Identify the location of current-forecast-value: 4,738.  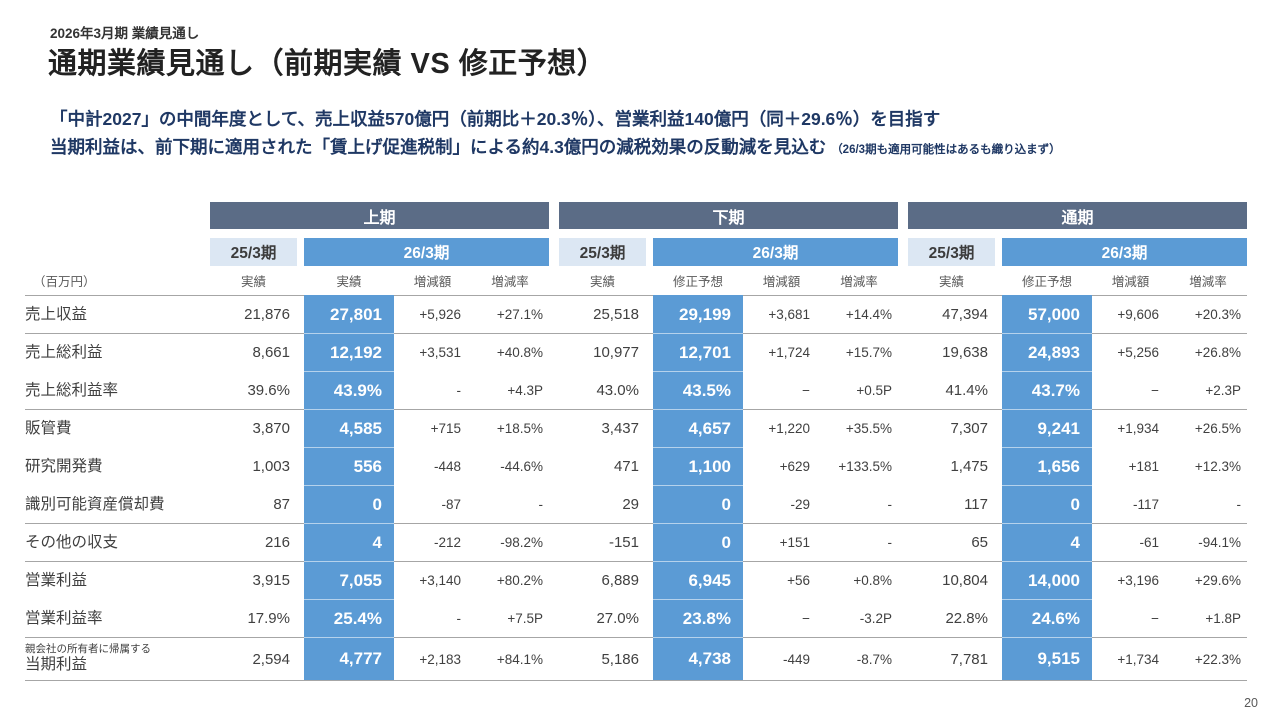
(698, 659).